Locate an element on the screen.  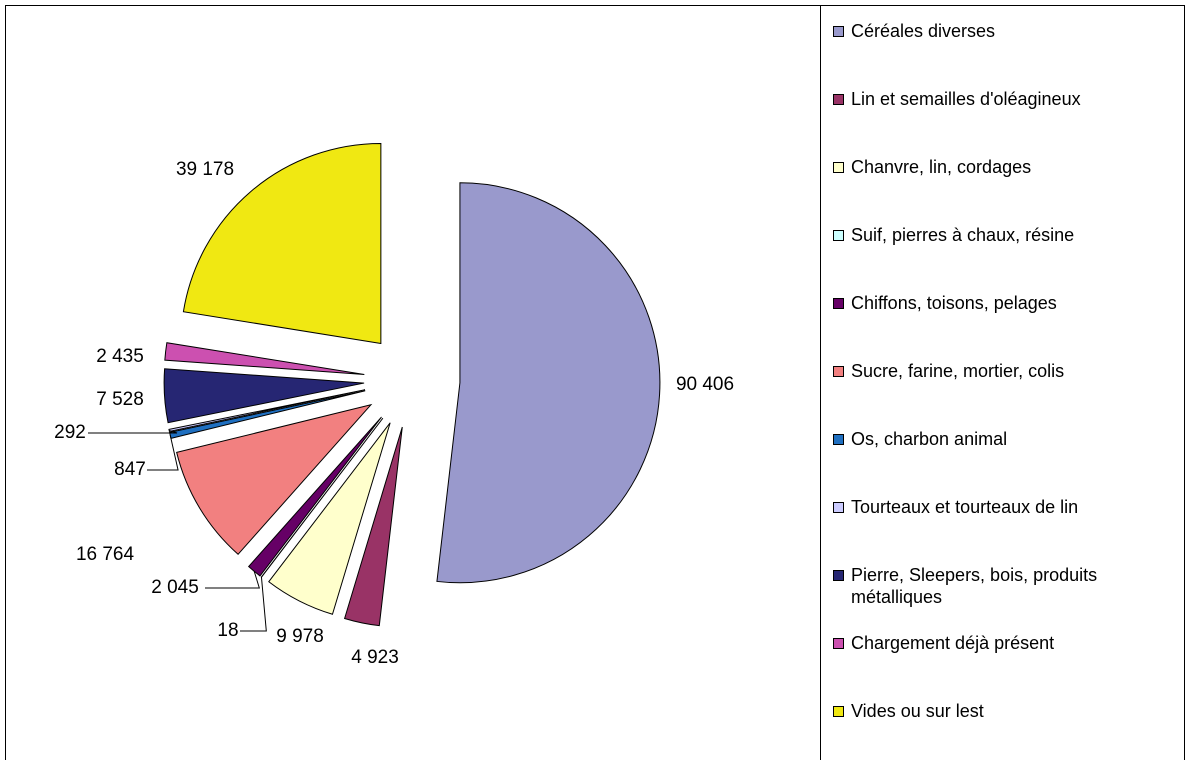
legend-item: Chargement déjà présent is located at coordinates (1006, 643).